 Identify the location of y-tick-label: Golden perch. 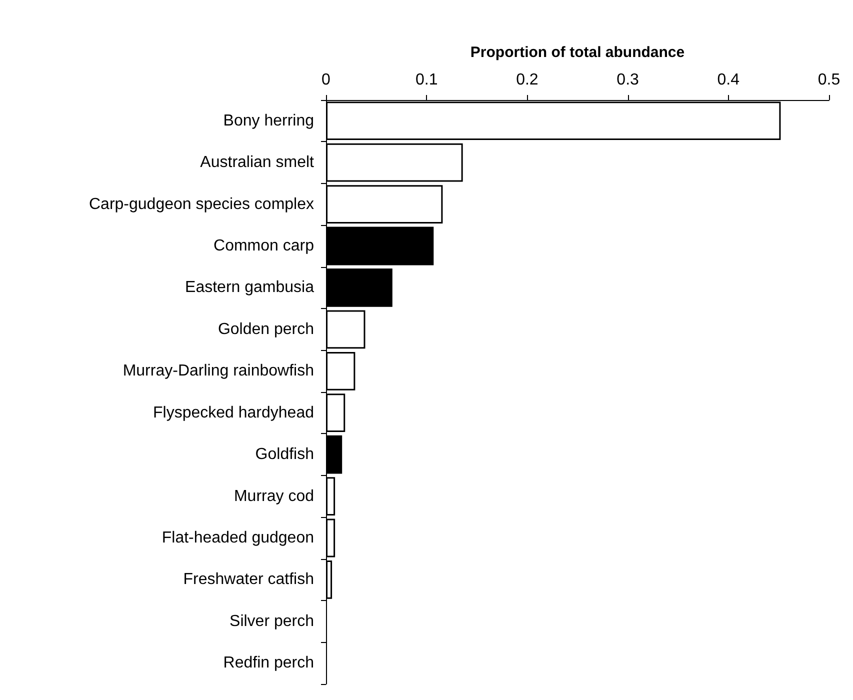
(266, 329).